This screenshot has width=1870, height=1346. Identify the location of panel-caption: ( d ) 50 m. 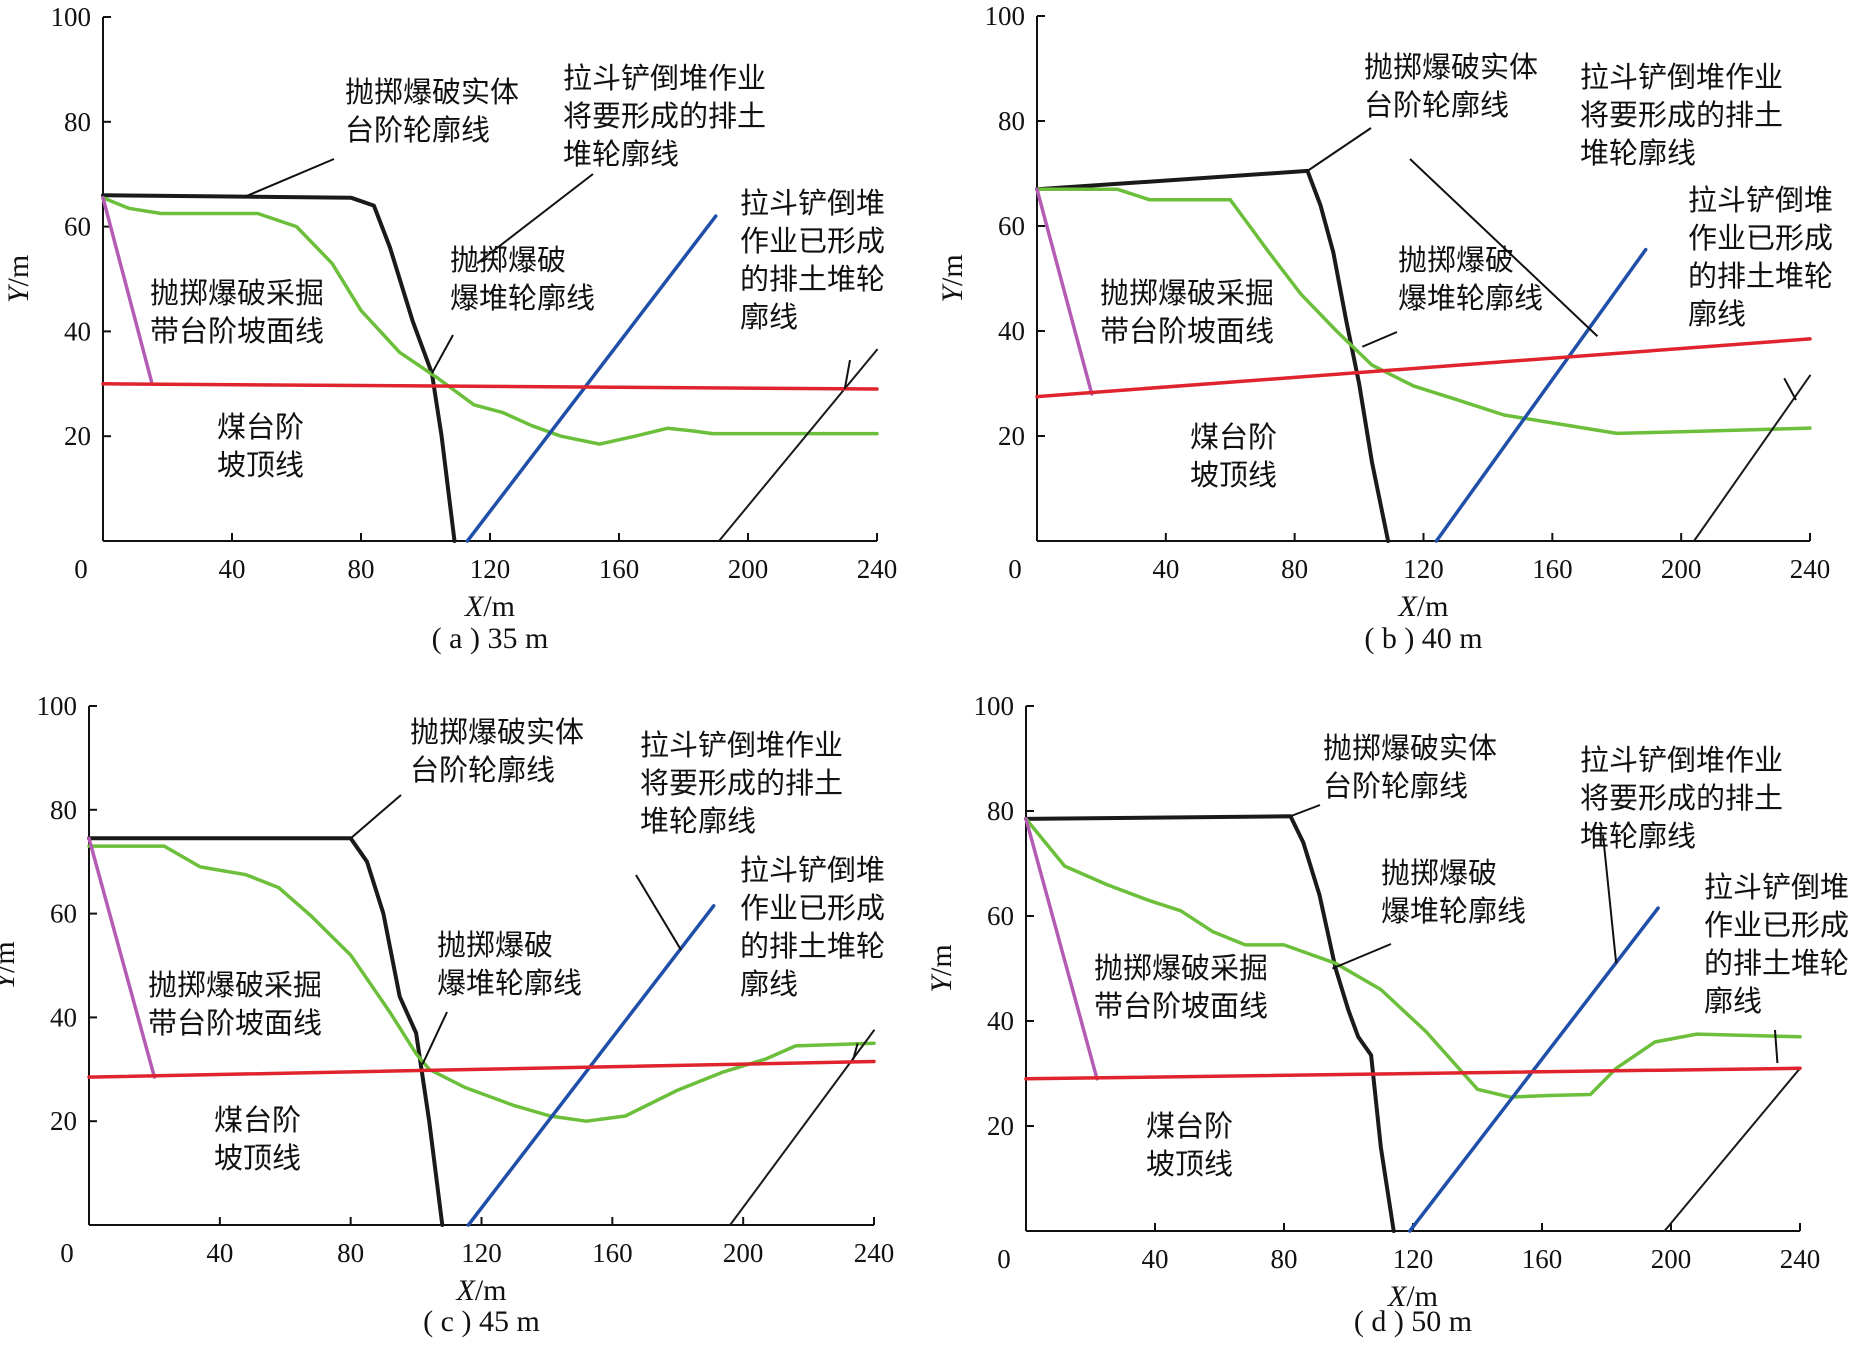
(1413, 1321).